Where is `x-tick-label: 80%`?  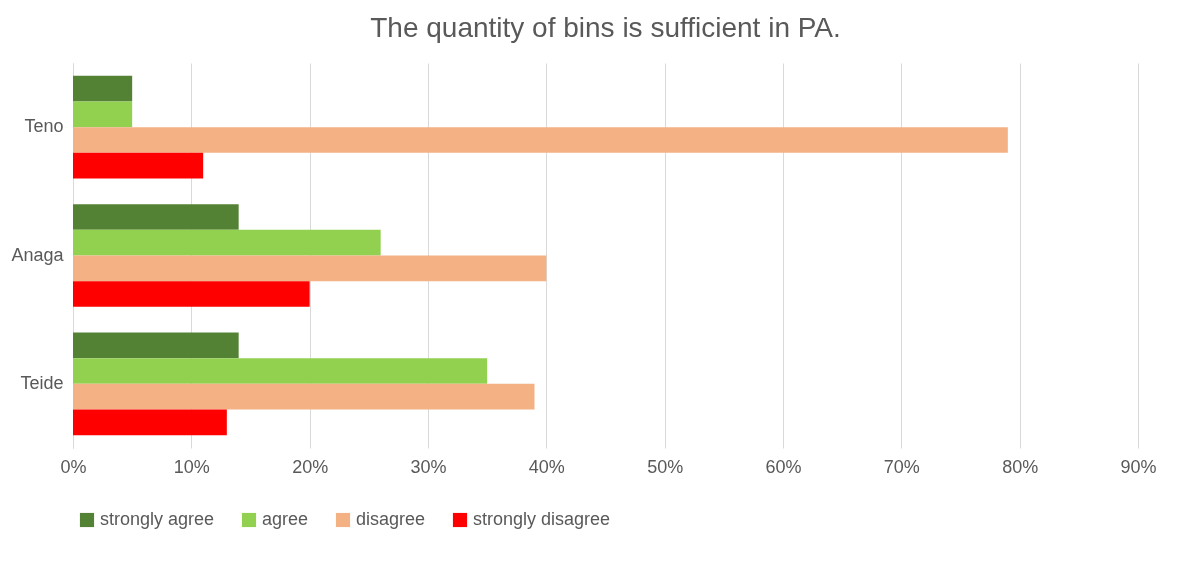 x-tick-label: 80% is located at coordinates (1020, 466).